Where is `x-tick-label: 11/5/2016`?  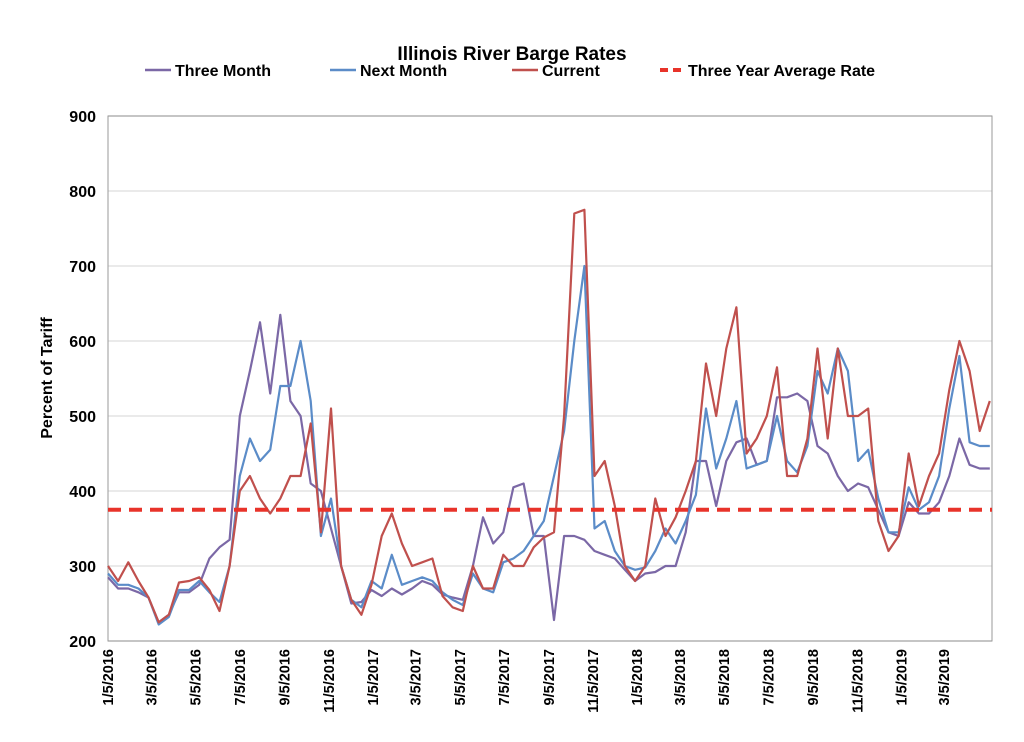 x-tick-label: 11/5/2016 is located at coordinates (330, 681).